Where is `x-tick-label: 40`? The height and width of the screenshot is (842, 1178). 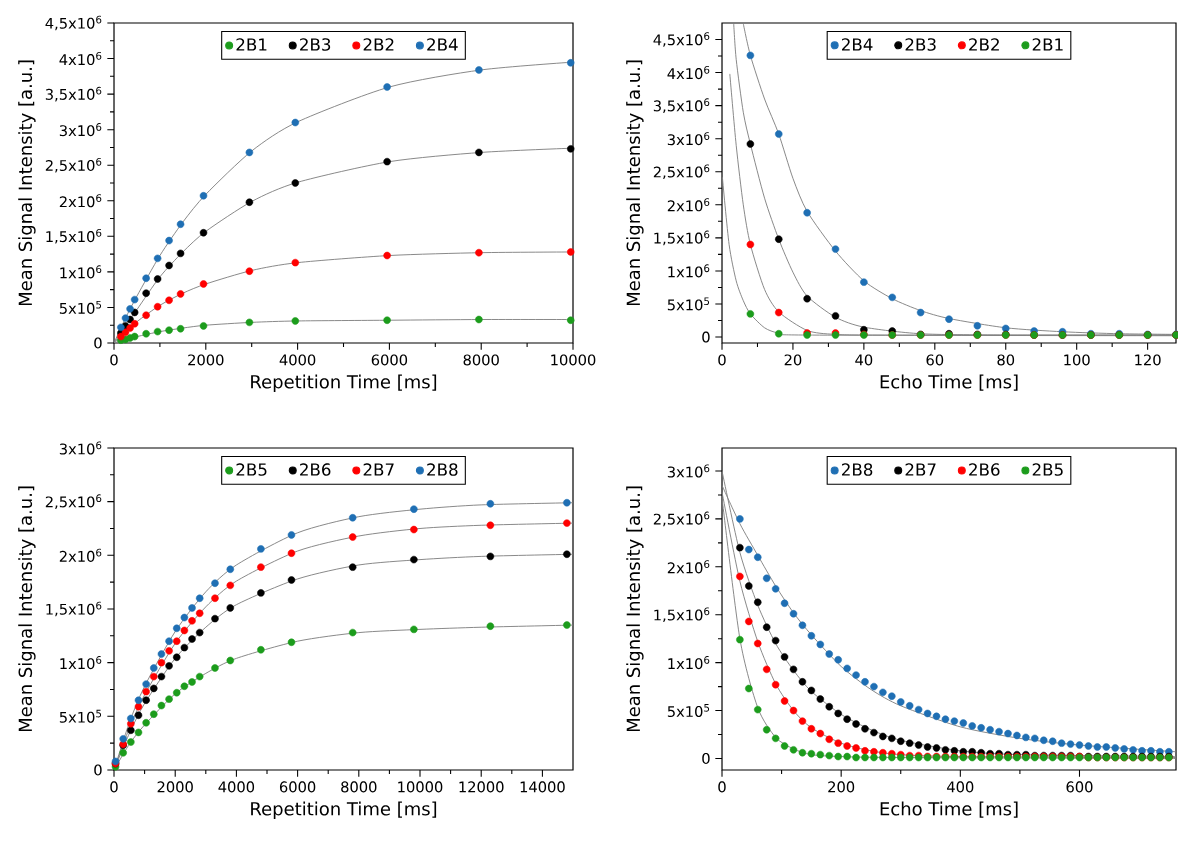 x-tick-label: 40 is located at coordinates (864, 360).